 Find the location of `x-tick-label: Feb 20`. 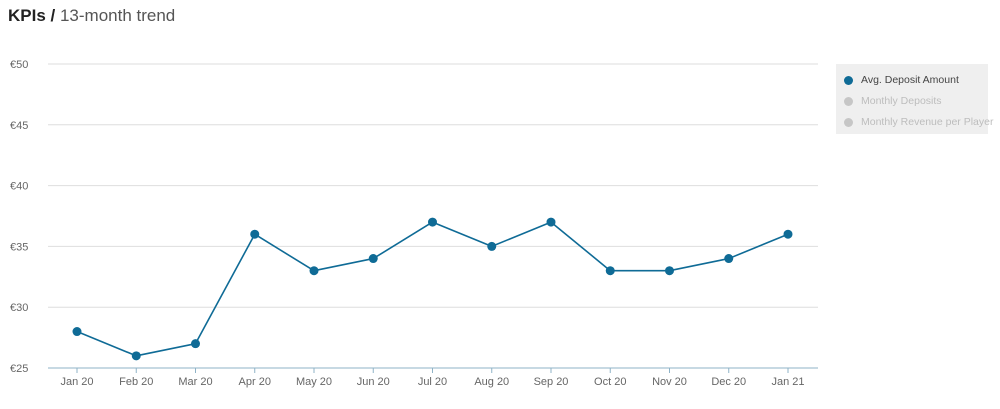

x-tick-label: Feb 20 is located at coordinates (136, 382).